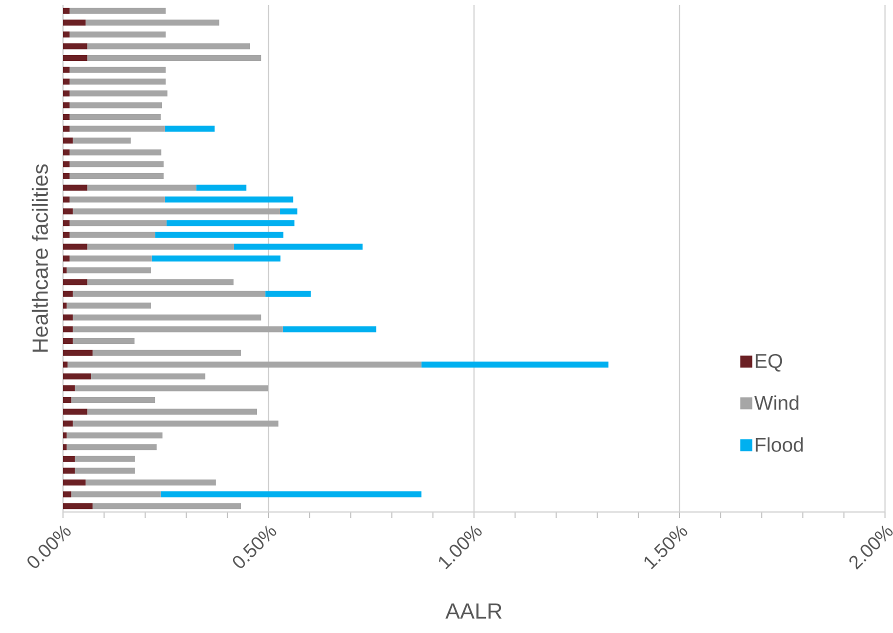  I want to click on y-axis-title: Healthcare facilities, so click(40, 258).